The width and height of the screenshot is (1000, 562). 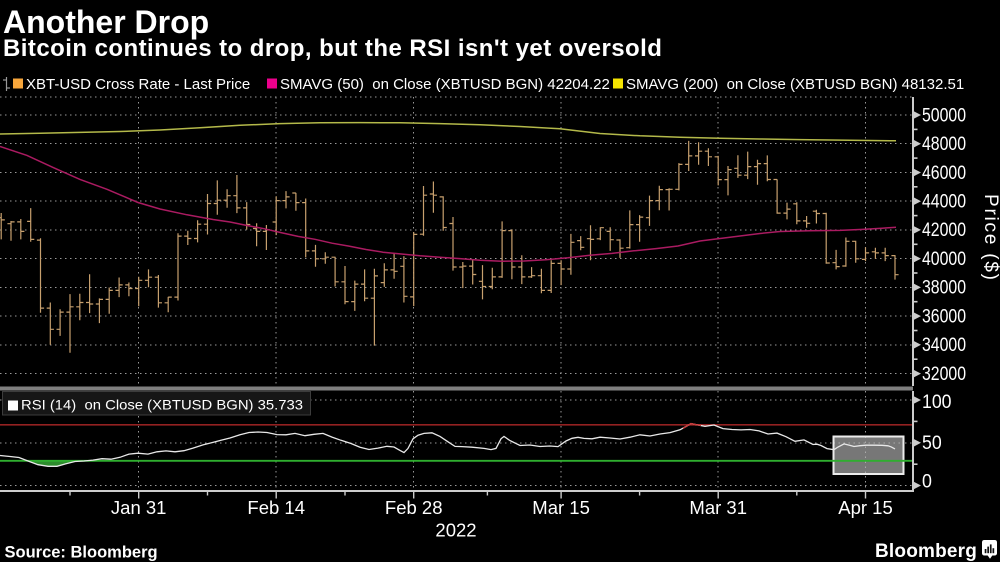 What do you see at coordinates (944, 202) in the screenshot?
I see `svg-text: 44000` at bounding box center [944, 202].